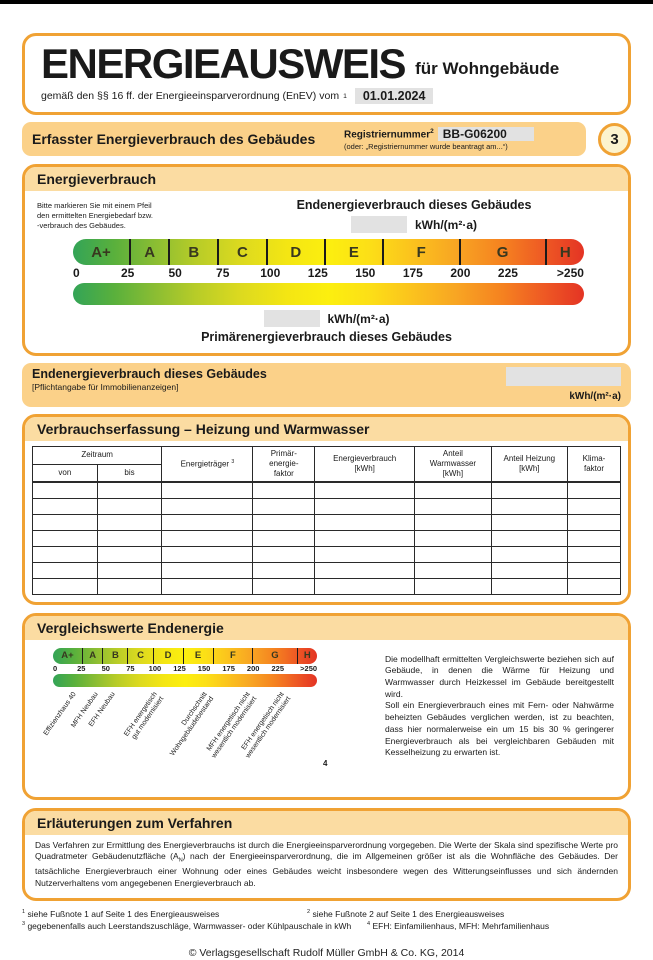  I want to click on section-banner-title: Erfasster Energieverbrauch des Gebäudes, so click(174, 139).